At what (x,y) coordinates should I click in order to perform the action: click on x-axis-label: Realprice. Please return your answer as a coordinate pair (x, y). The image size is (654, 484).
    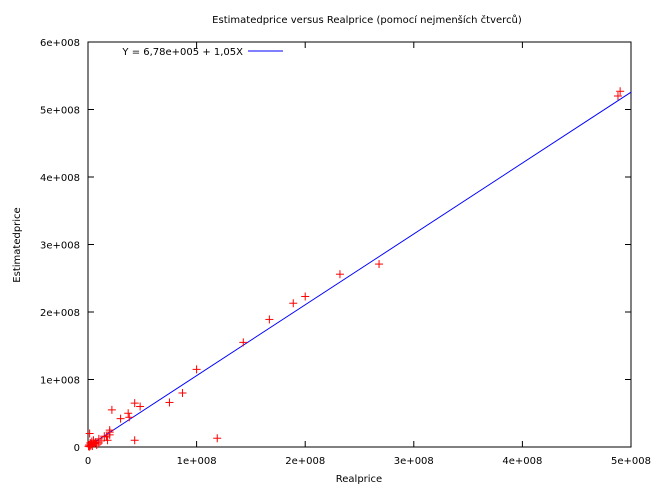
    Looking at the image, I should click on (359, 479).